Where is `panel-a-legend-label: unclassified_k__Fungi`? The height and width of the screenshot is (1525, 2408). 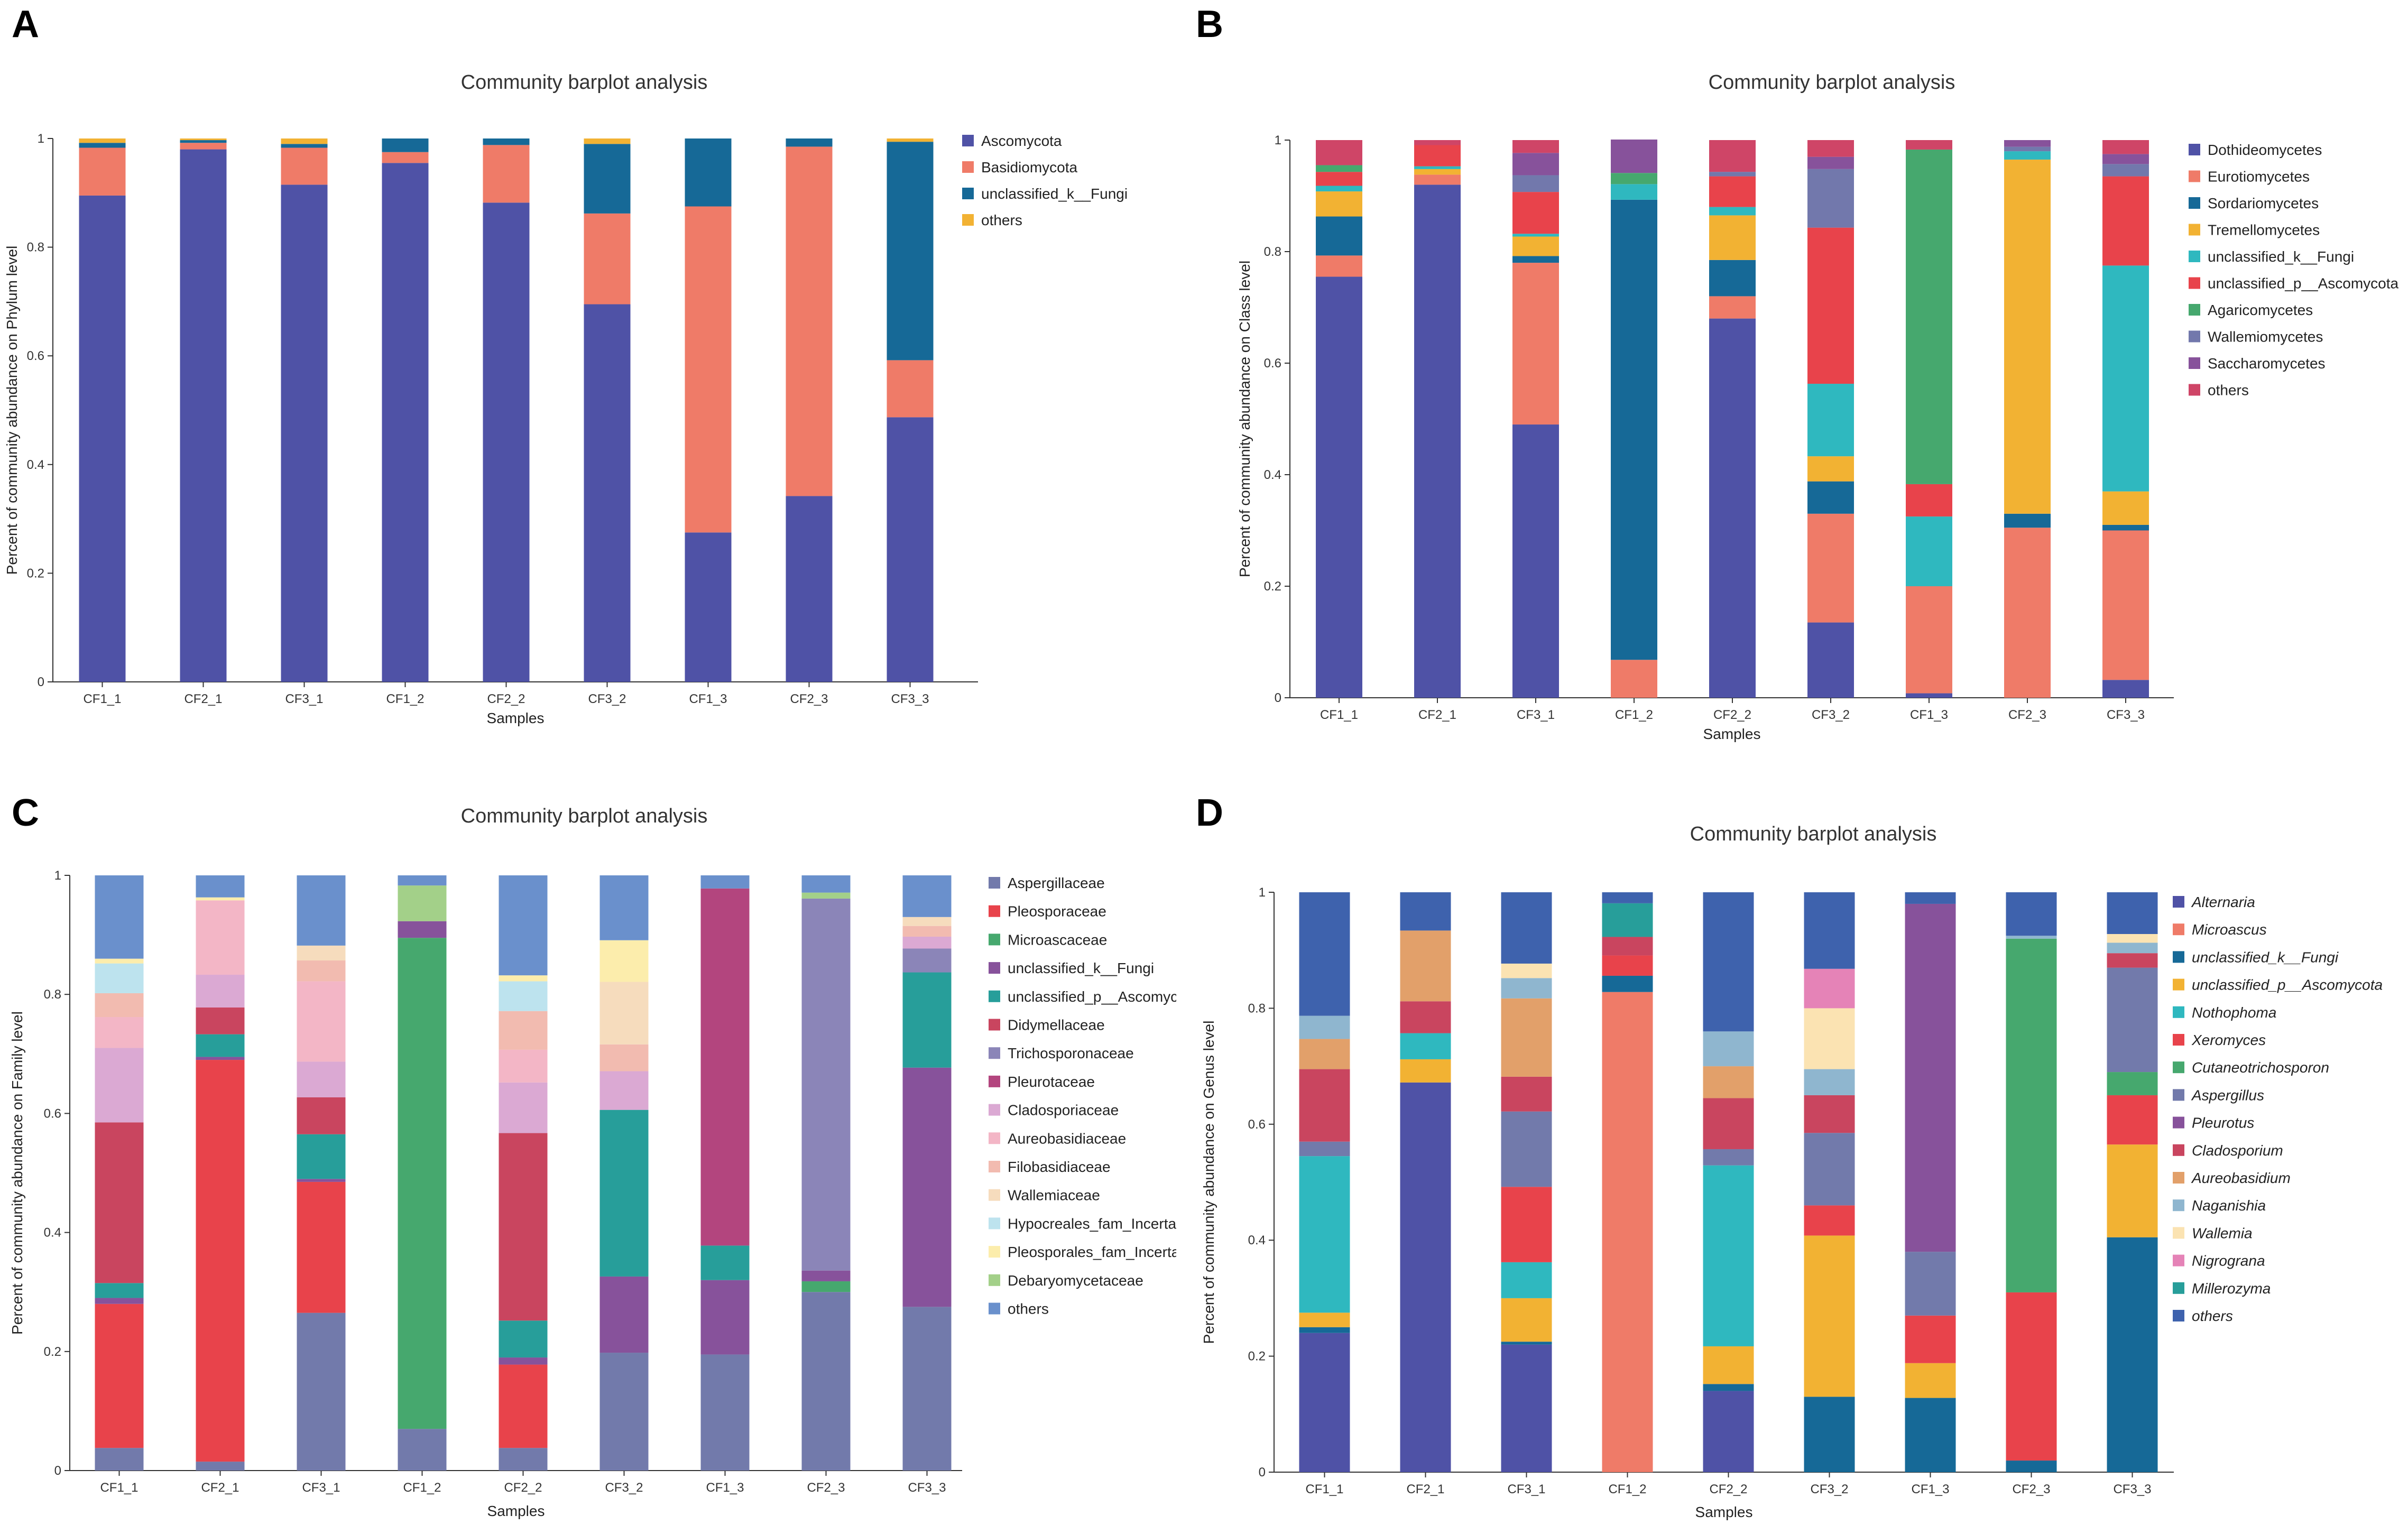
panel-a-legend-label: unclassified_k__Fungi is located at coordinates (1054, 194).